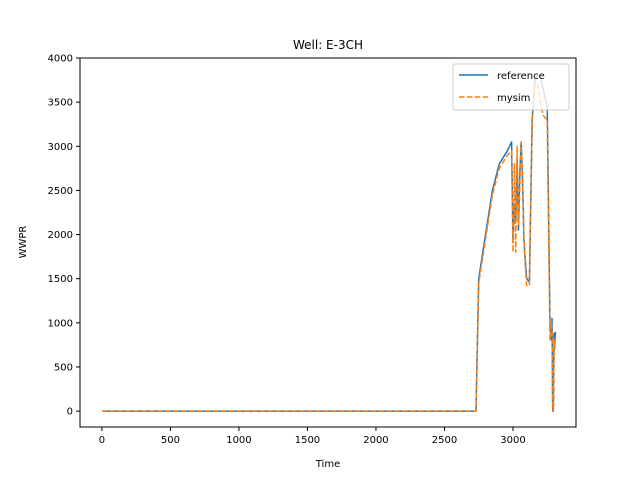 This screenshot has width=640, height=480. What do you see at coordinates (512, 440) in the screenshot?
I see `x-tick-label: 3000` at bounding box center [512, 440].